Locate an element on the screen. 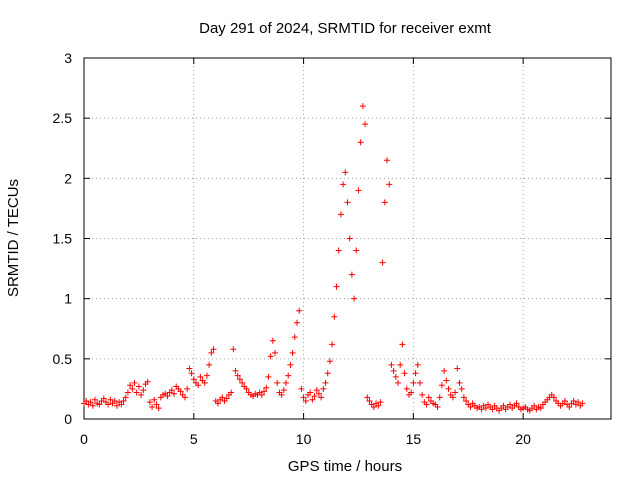 Image resolution: width=640 pixels, height=480 pixels. y-tick-label: 0 is located at coordinates (68, 419).